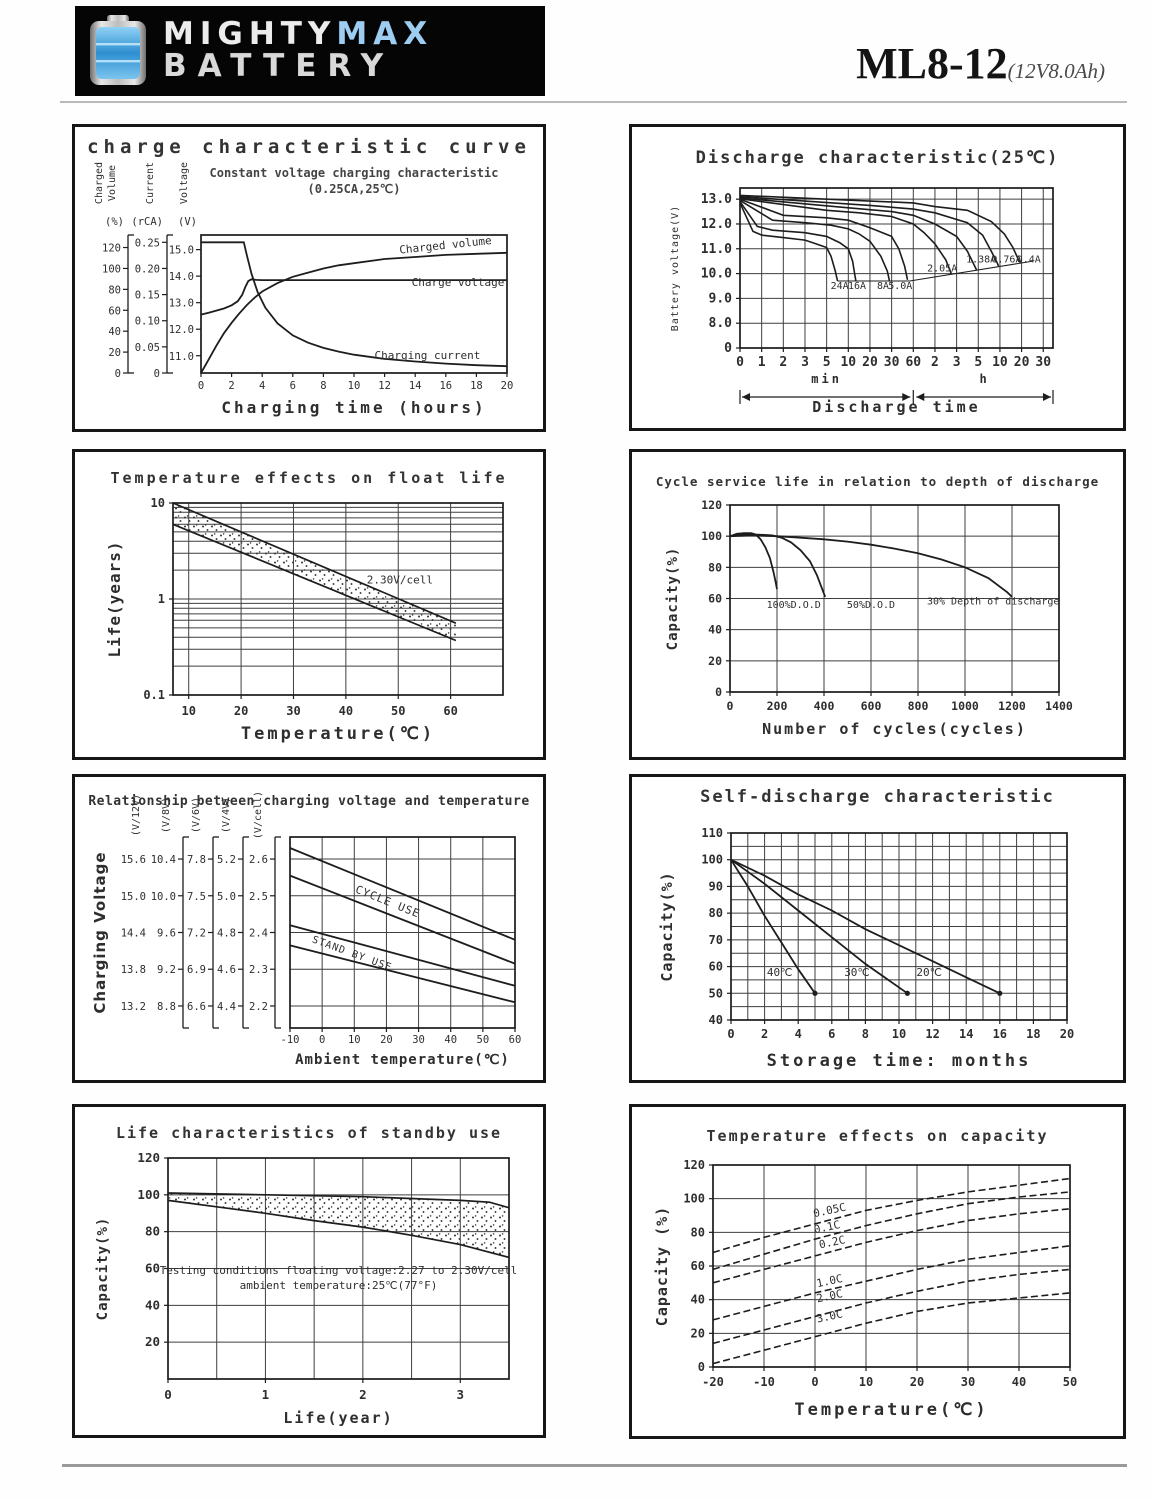 This screenshot has width=1153, height=1500. I want to click on y-tick-label: 10, so click(158, 503).